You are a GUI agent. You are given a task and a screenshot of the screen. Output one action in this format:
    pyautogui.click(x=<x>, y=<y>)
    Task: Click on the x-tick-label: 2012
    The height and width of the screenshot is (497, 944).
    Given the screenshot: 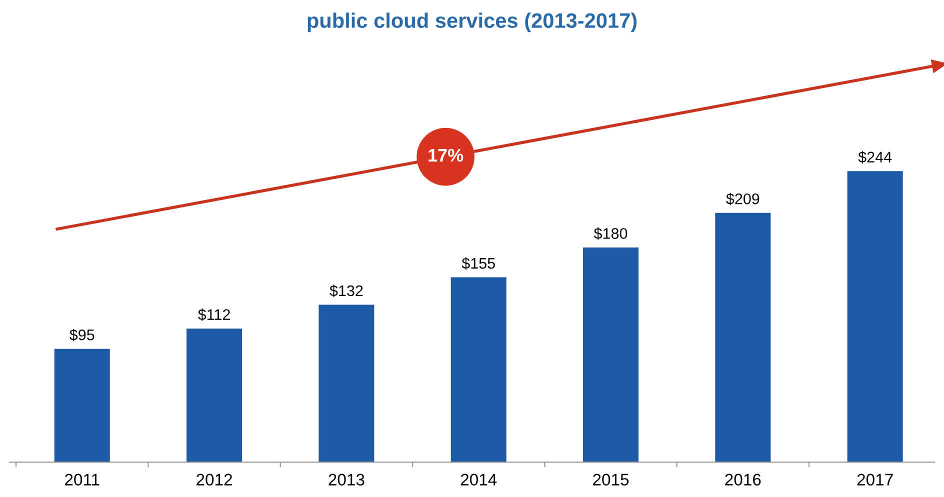 What is the action you would take?
    pyautogui.click(x=214, y=480)
    